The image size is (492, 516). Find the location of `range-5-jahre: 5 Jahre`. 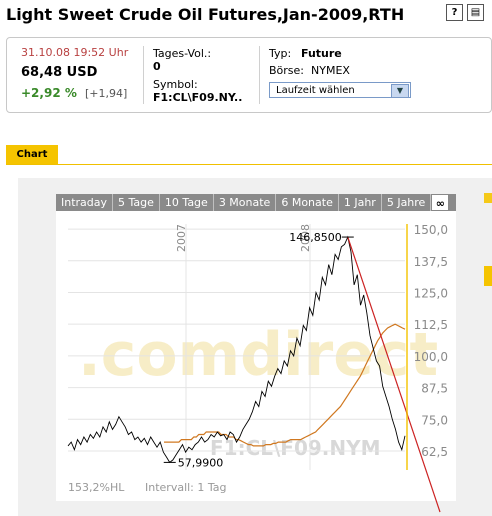

range-5-jahre: 5 Jahre is located at coordinates (407, 202).